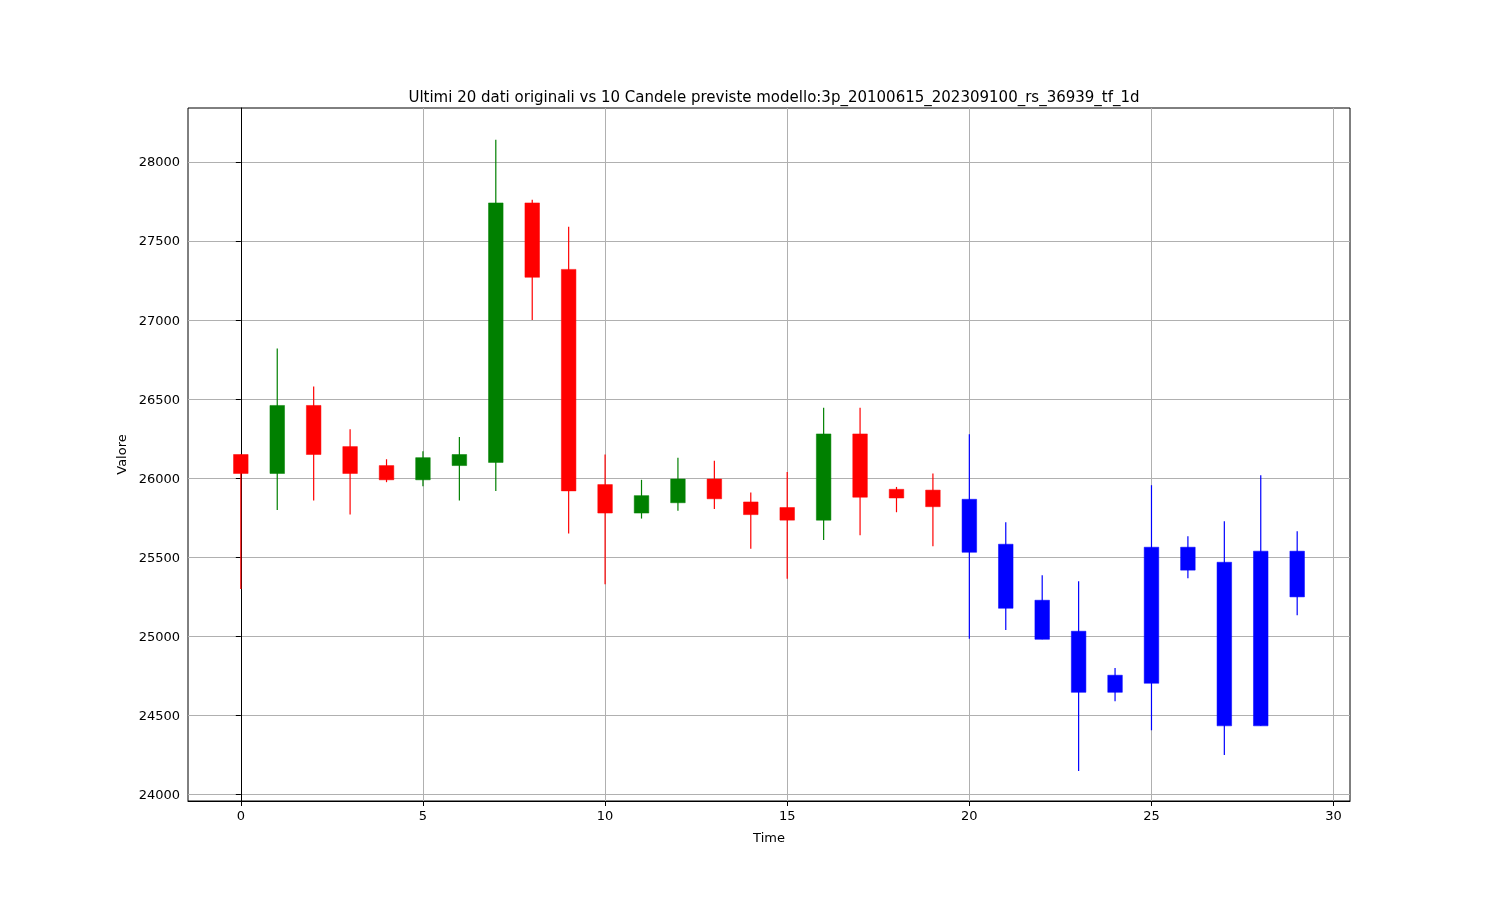  Describe the element at coordinates (159, 636) in the screenshot. I see `y-tick-label: 25000` at that location.